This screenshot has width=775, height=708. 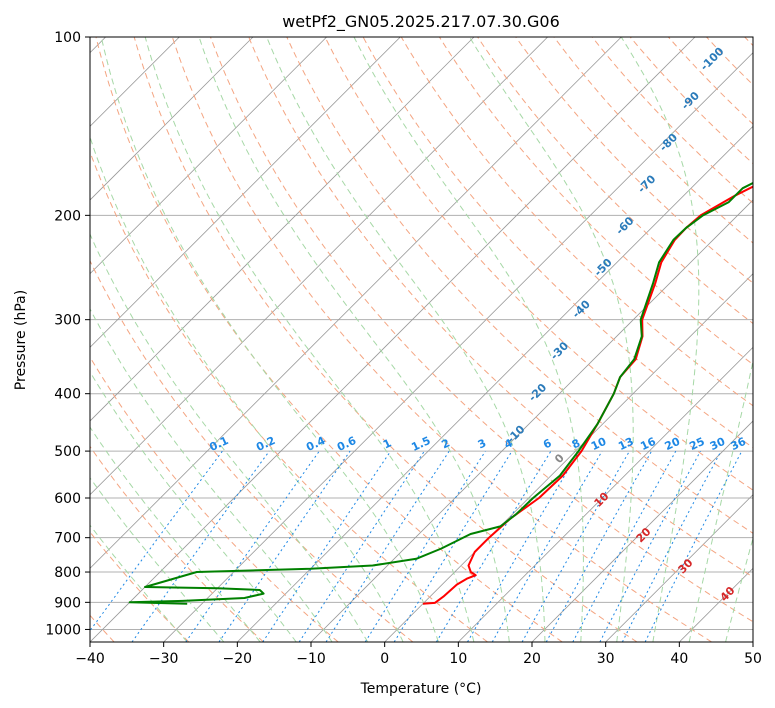 What do you see at coordinates (482, 443) in the screenshot?
I see `mixing-ratio-label: 3` at bounding box center [482, 443].